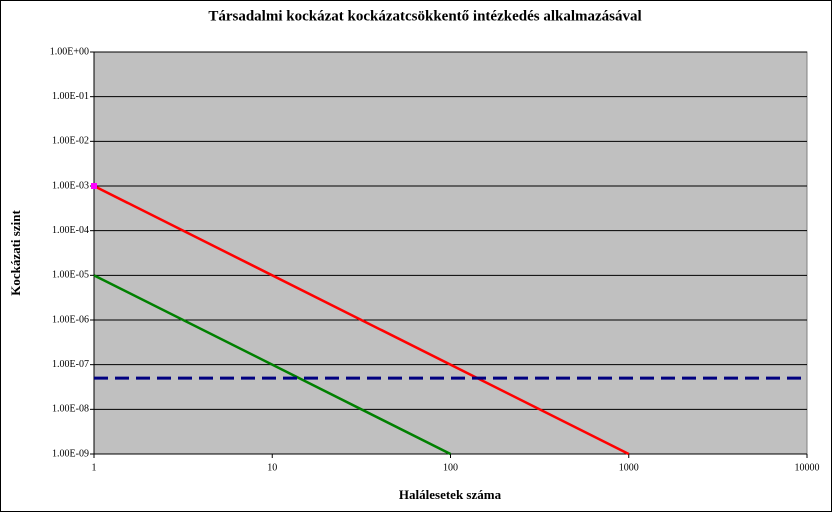 This screenshot has height=512, width=832. I want to click on x-tick-label: 100, so click(450, 467).